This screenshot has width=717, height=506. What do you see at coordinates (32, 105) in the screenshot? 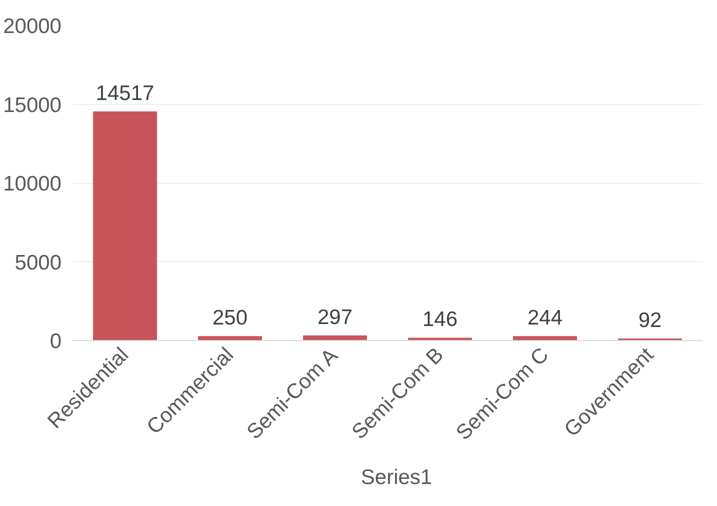
I see `y-tick-label: 15000` at bounding box center [32, 105].